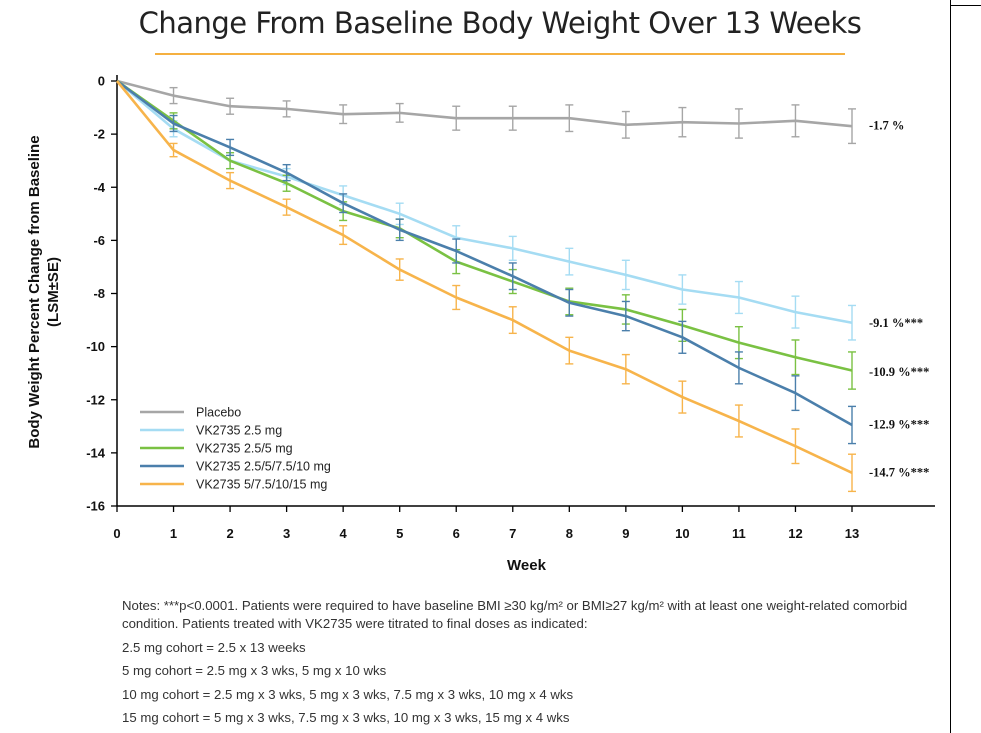 This screenshot has height=733, width=981. I want to click on y-tick-label: -14, so click(96, 452).